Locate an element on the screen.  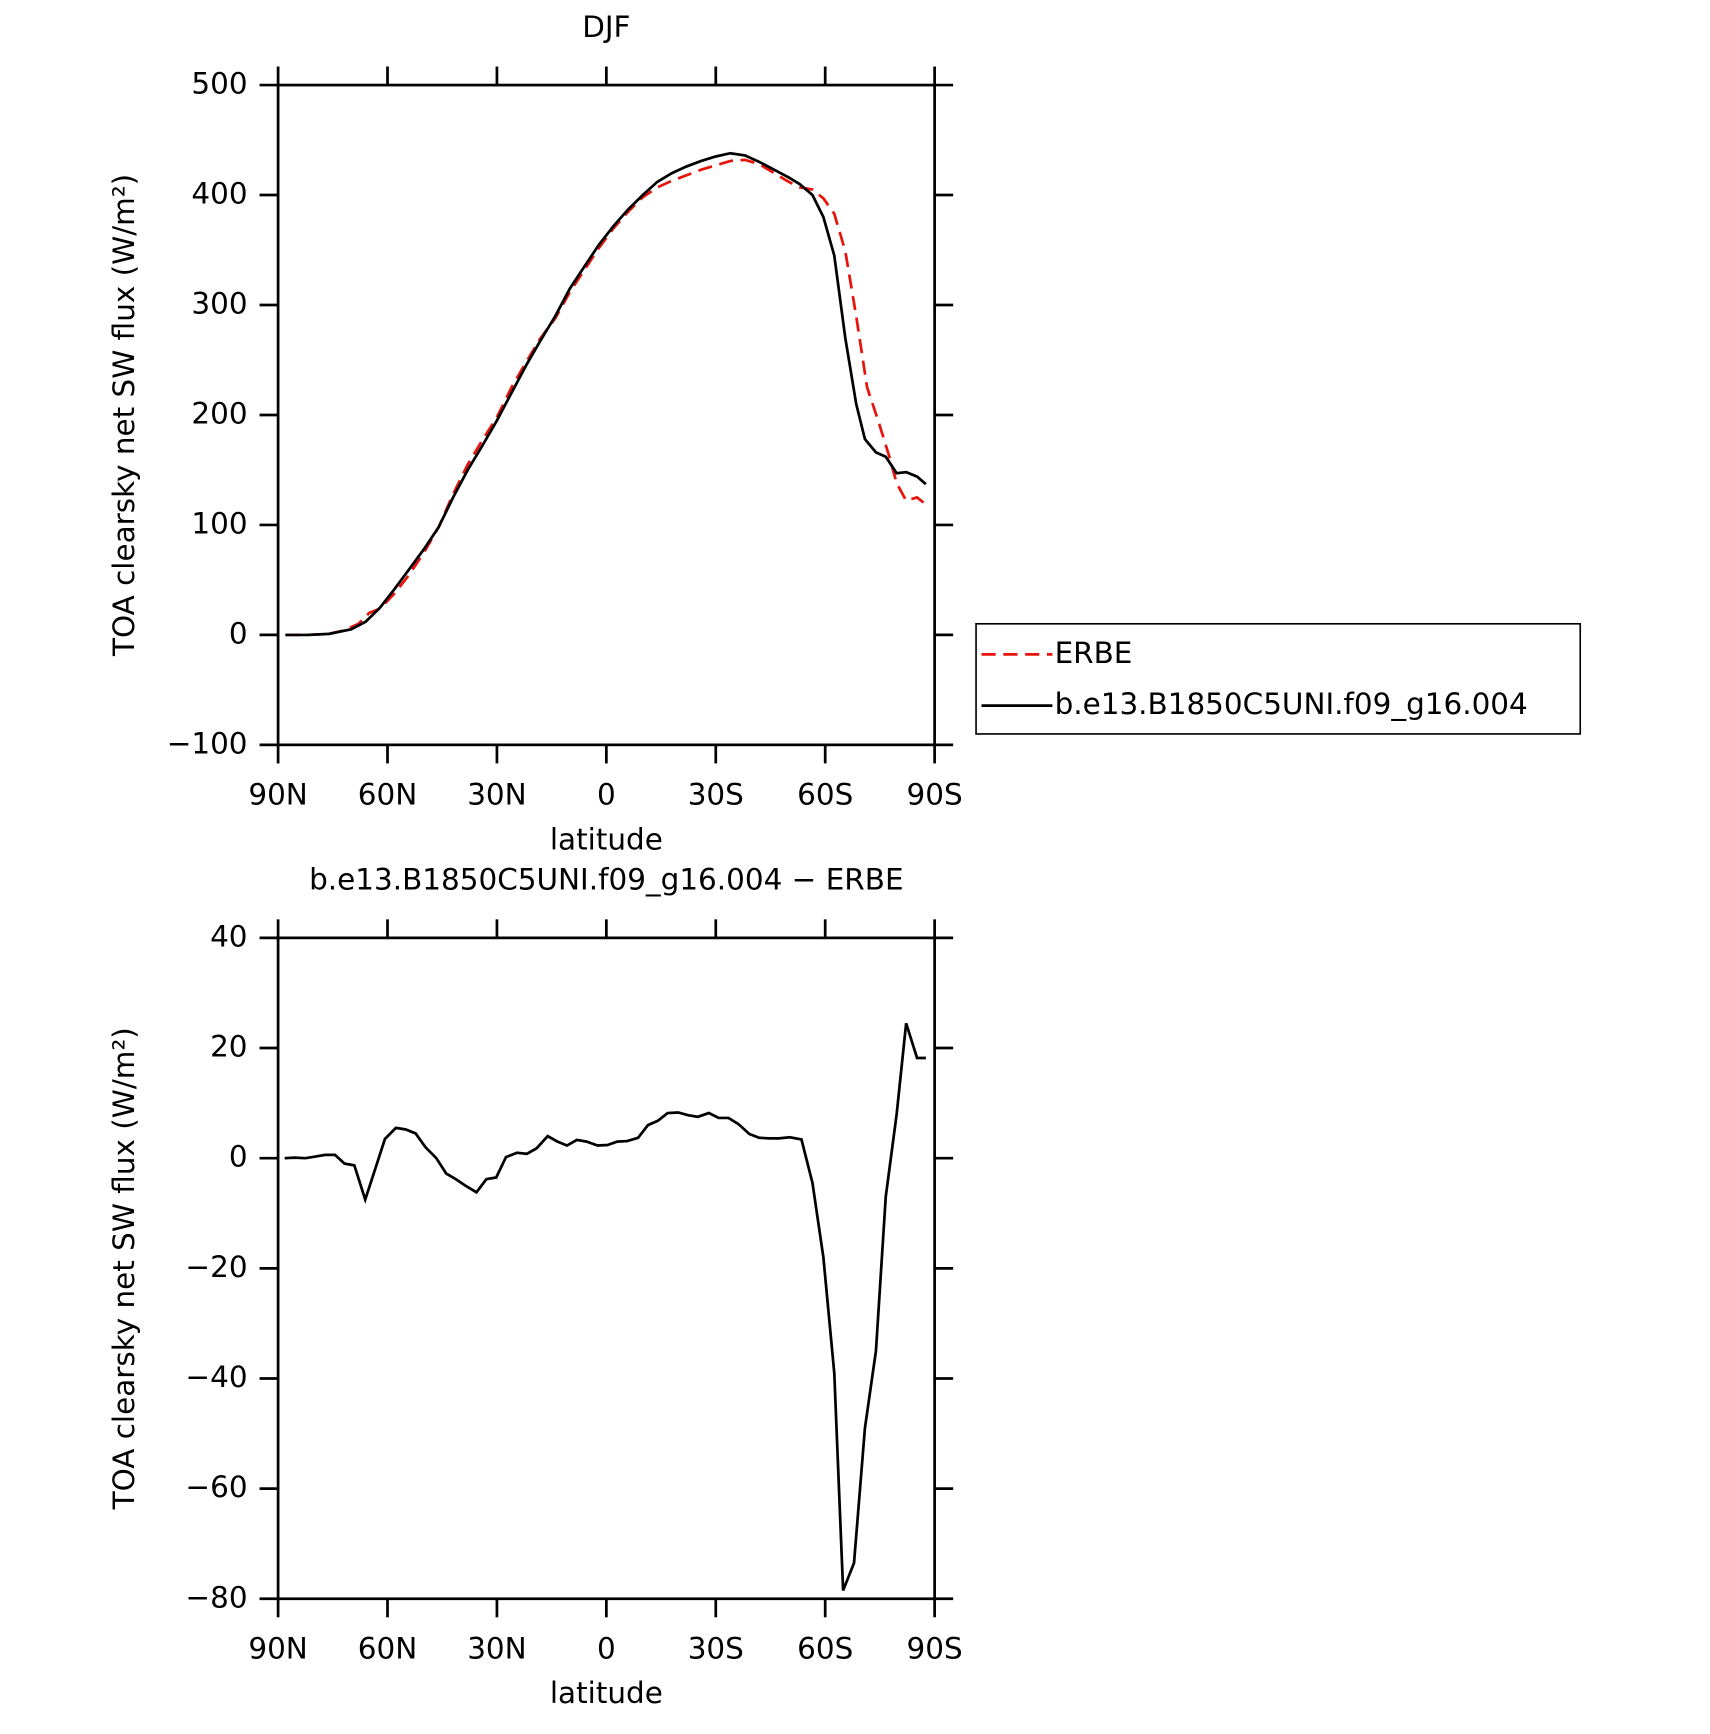
legend-label: b.e13.B1850C5UNI.f09_g16.004 is located at coordinates (1291, 704).